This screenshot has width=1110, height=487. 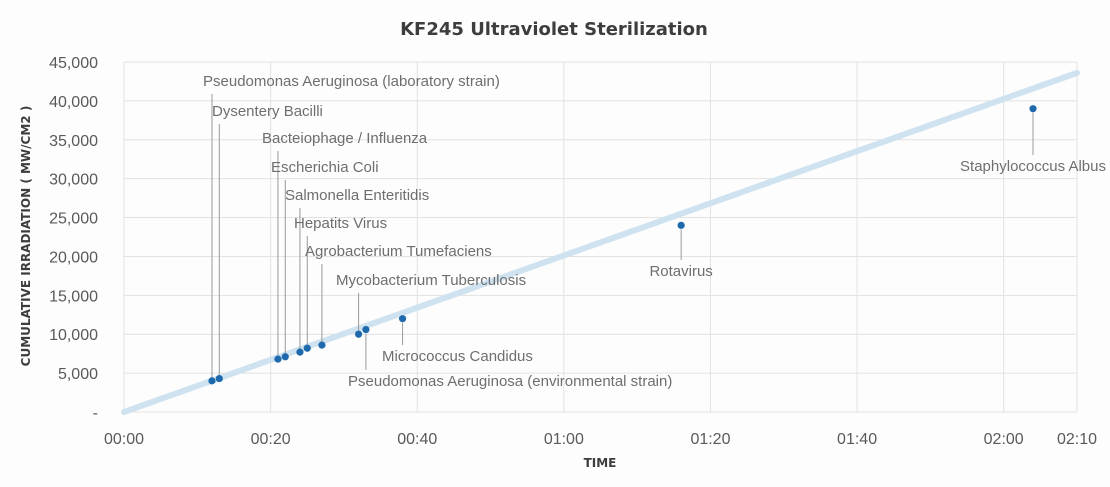 I want to click on y-tick-label: 20,000, so click(x=73, y=257).